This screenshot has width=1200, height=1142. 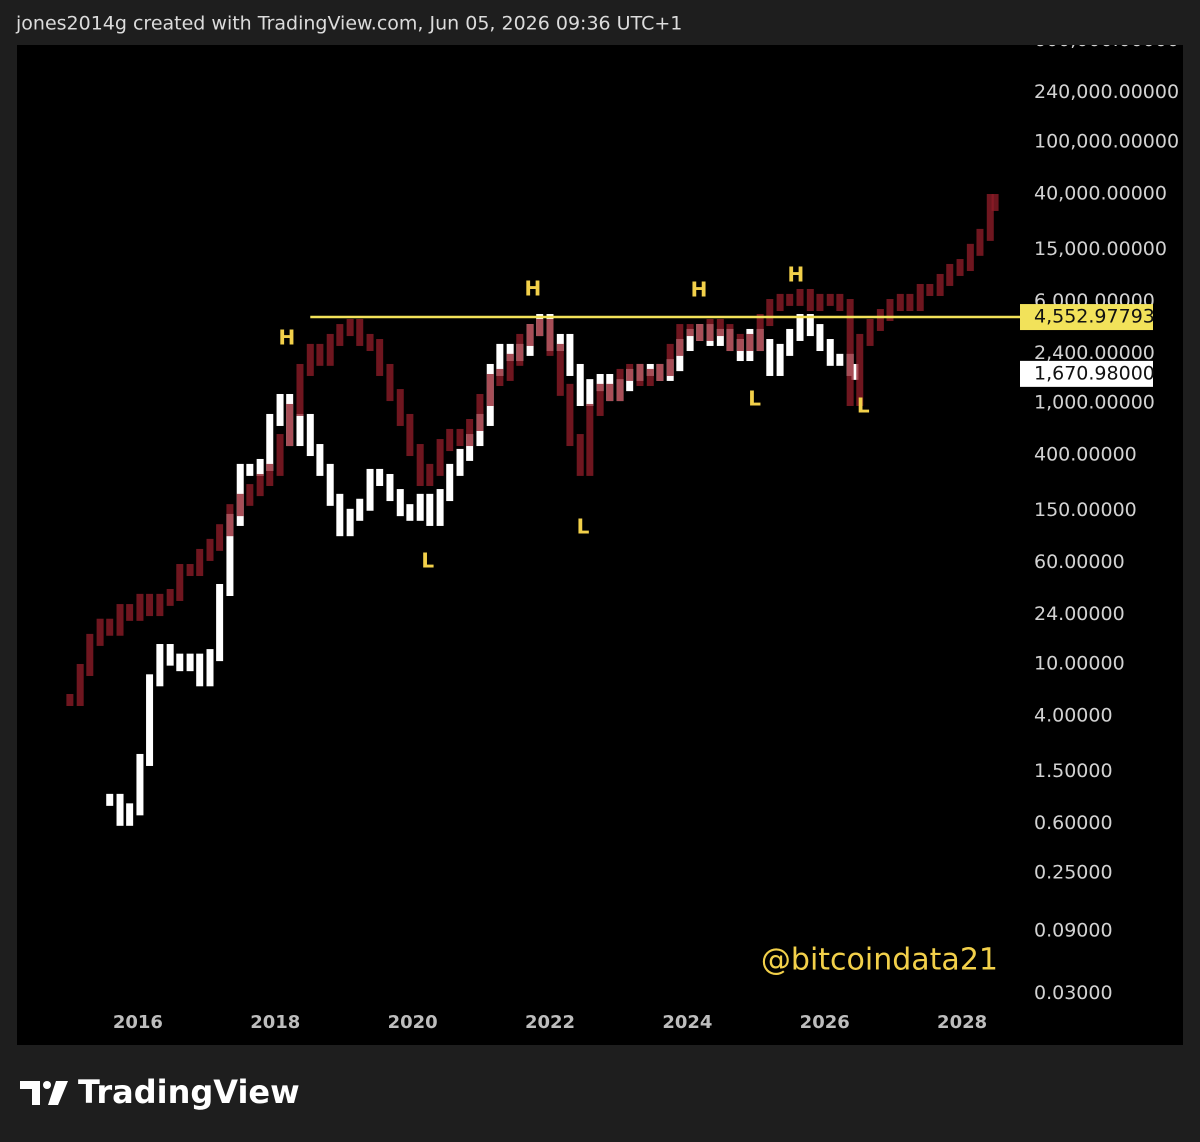 What do you see at coordinates (275, 1022) in the screenshot?
I see `x-tick-label: 2018` at bounding box center [275, 1022].